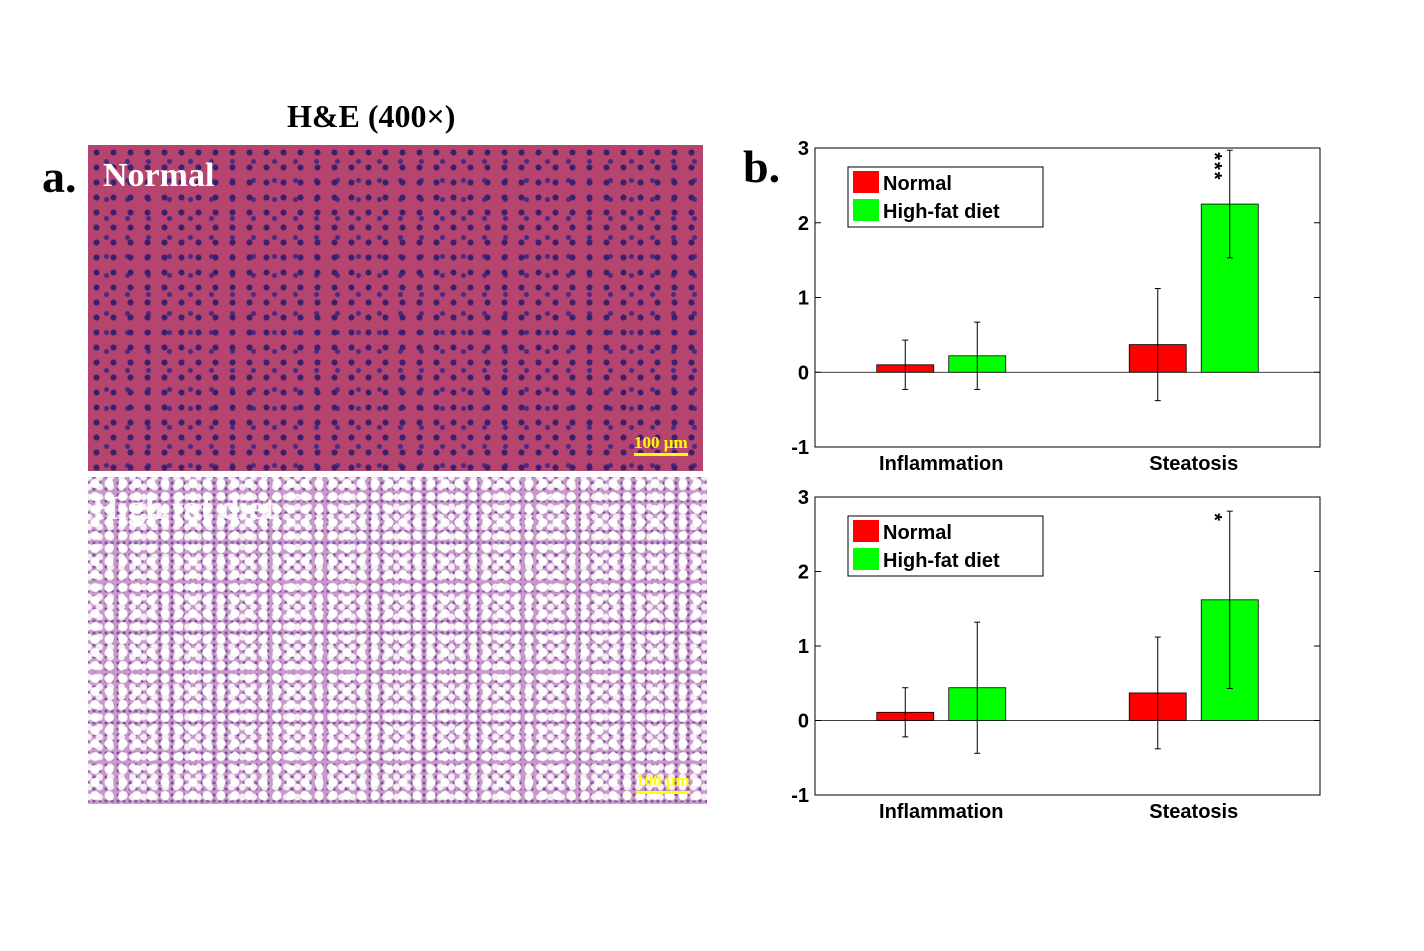 This screenshot has height=951, width=1424. What do you see at coordinates (1214, 166) in the screenshot?
I see `significance: ***` at bounding box center [1214, 166].